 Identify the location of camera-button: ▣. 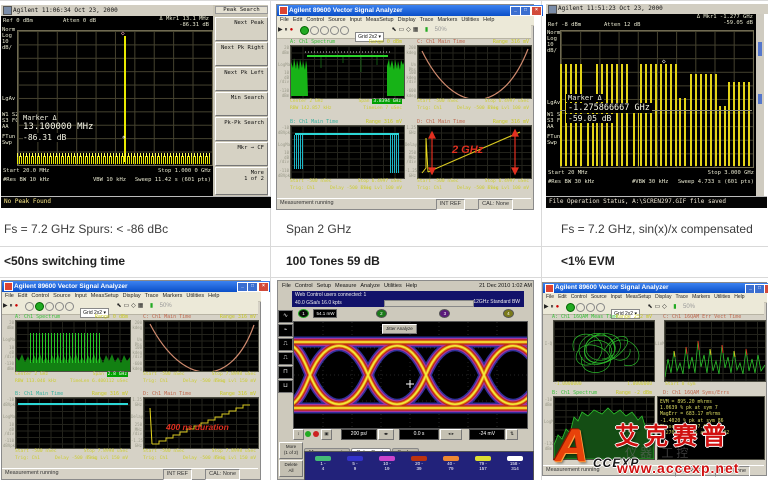
(326, 434).